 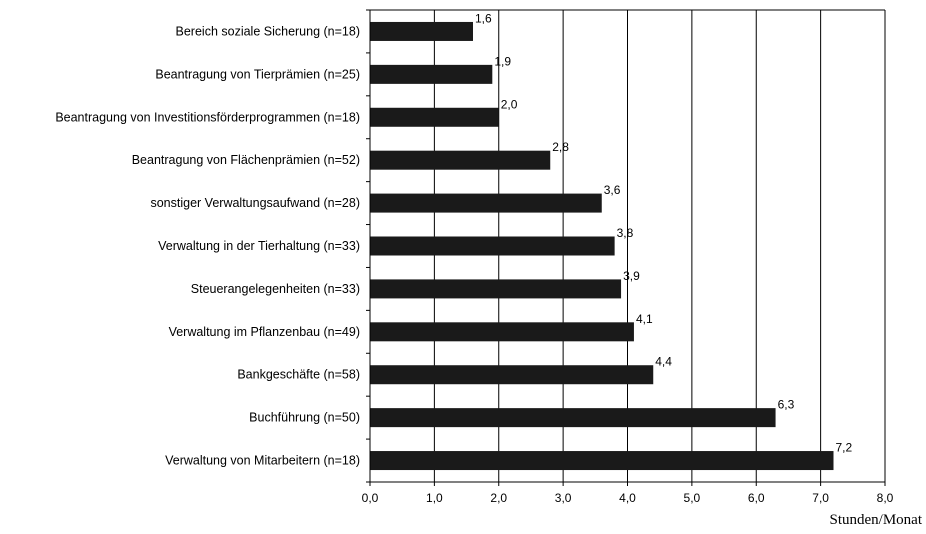 What do you see at coordinates (268, 31) in the screenshot?
I see `category-label: Bereich soziale Sicherung (n=18)` at bounding box center [268, 31].